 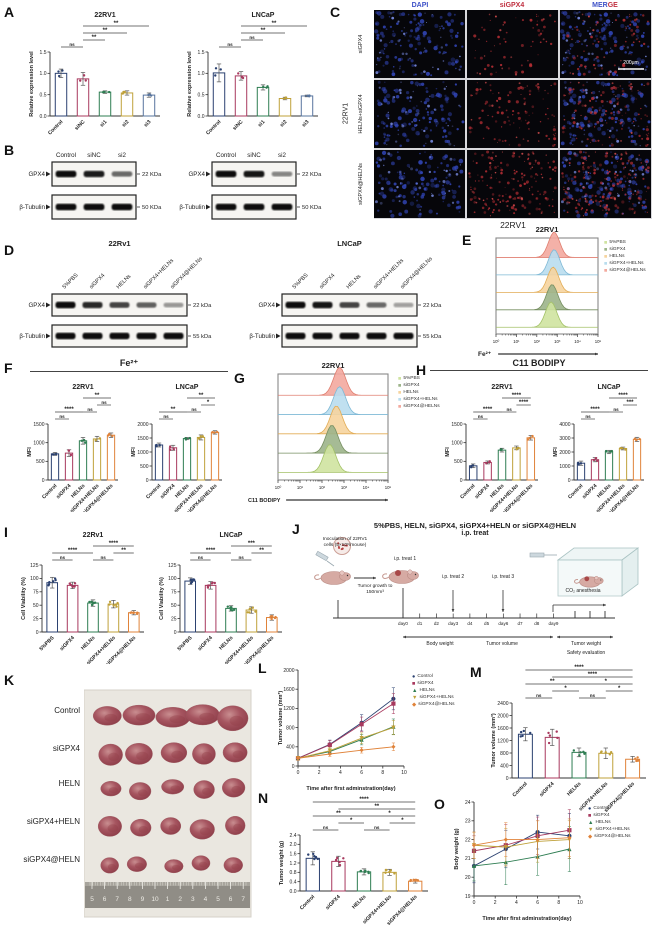 I want to click on svg-text: 400, so click(x=504, y=766).